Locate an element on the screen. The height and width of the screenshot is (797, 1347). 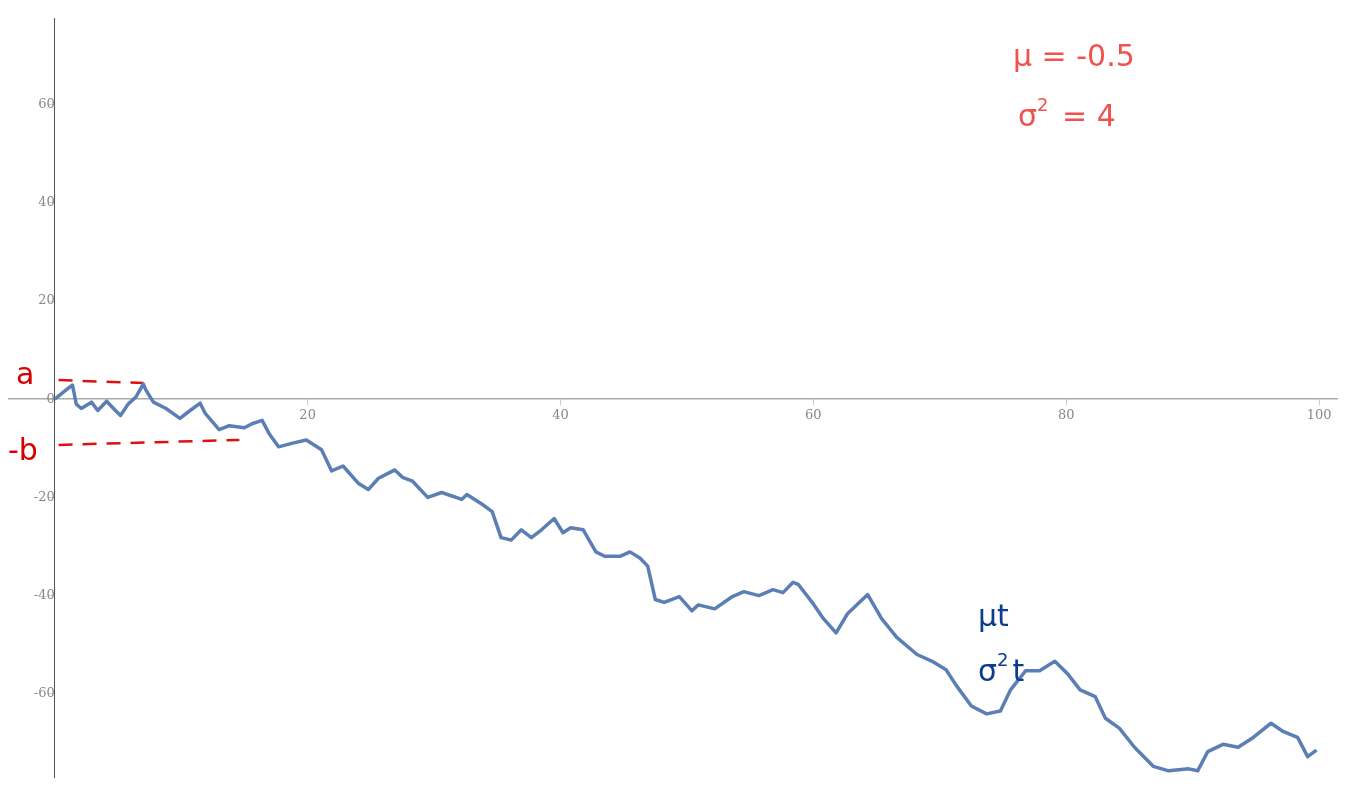
y-tick-label: 40 is located at coordinates (46, 202).